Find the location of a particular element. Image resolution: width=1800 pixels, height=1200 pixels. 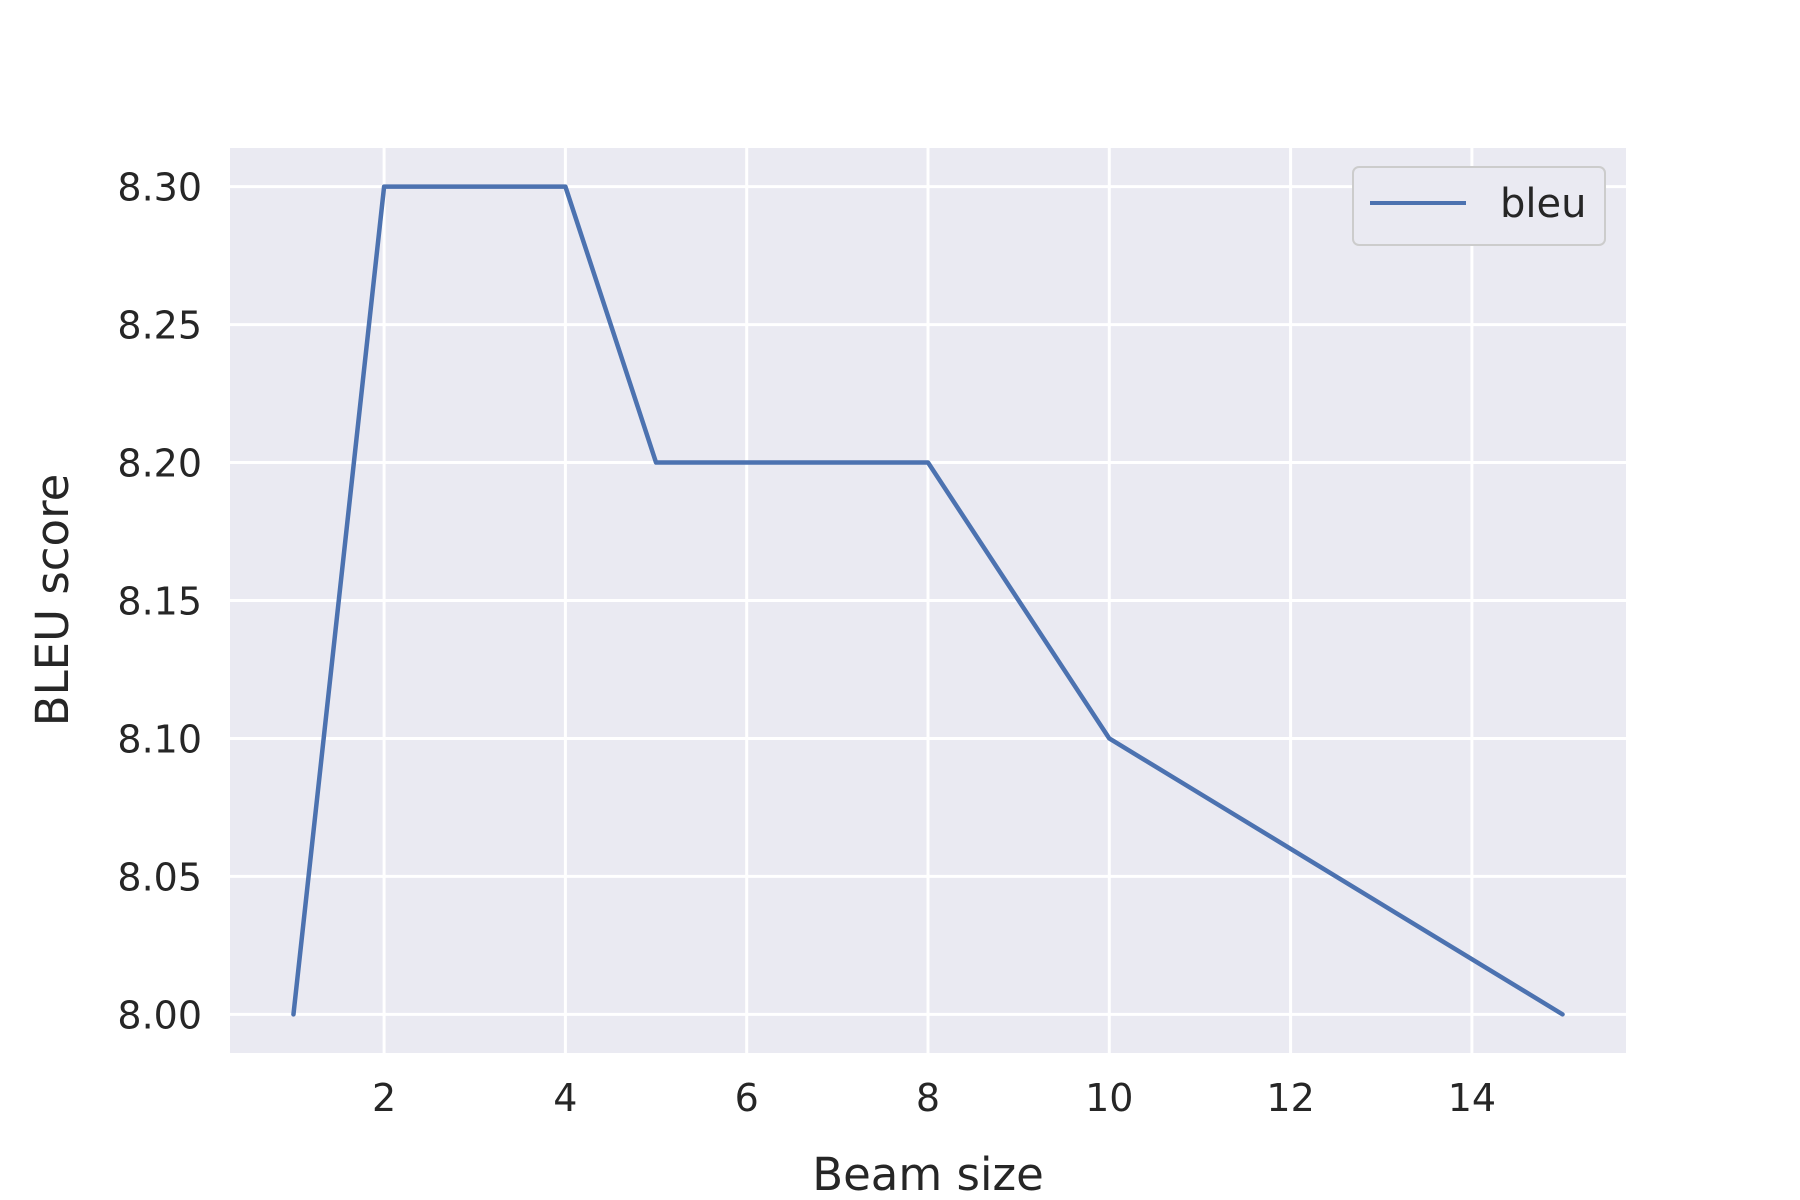

y-tick-label: 8.00 is located at coordinates (159, 1015).